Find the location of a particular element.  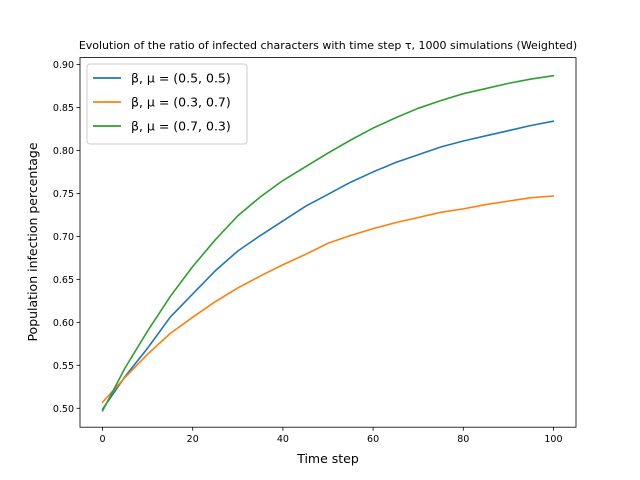

x-axis: 0 20 40 60 80 100 is located at coordinates (331, 436).